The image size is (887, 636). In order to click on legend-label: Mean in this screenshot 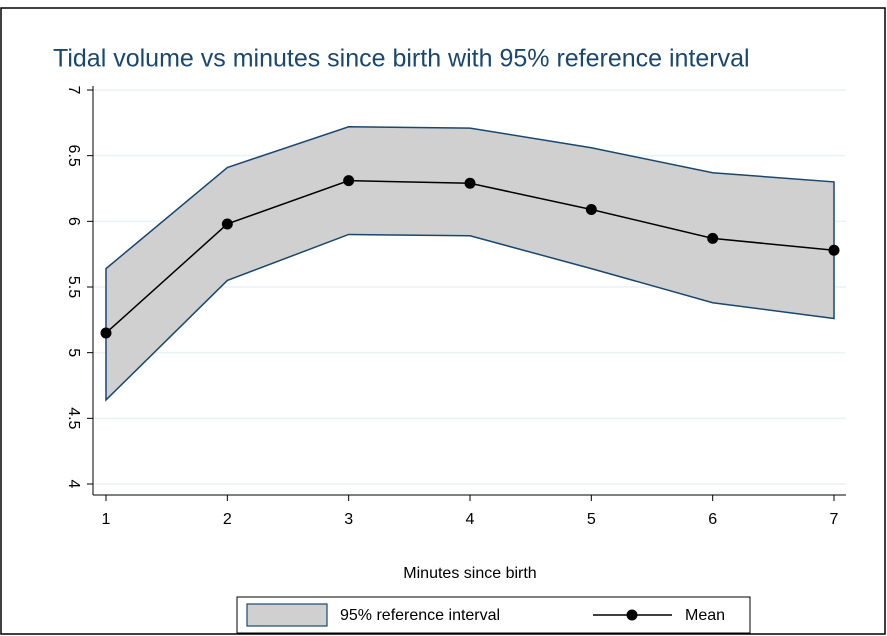, I will do `click(705, 615)`.